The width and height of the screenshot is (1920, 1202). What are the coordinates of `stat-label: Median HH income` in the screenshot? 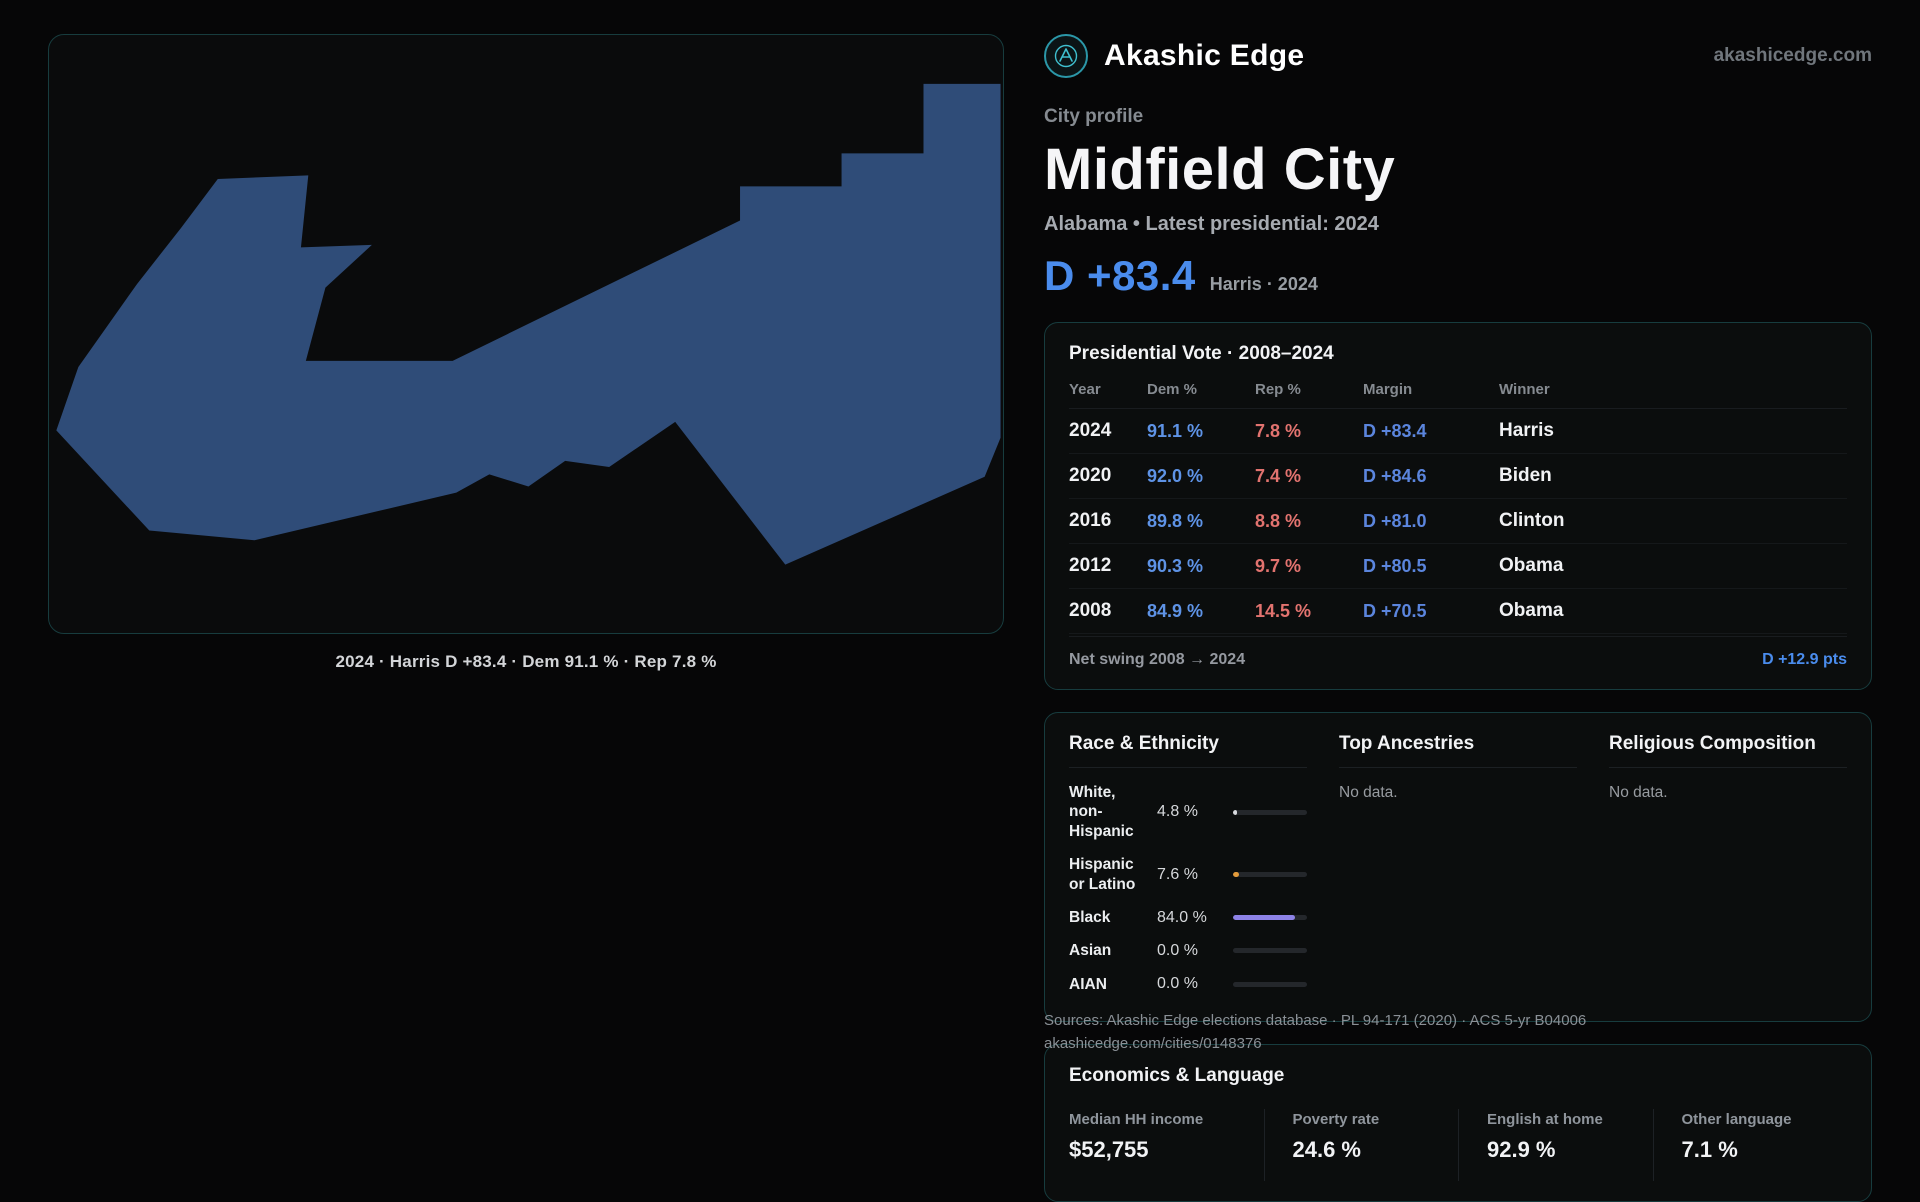 It's located at (1136, 1119).